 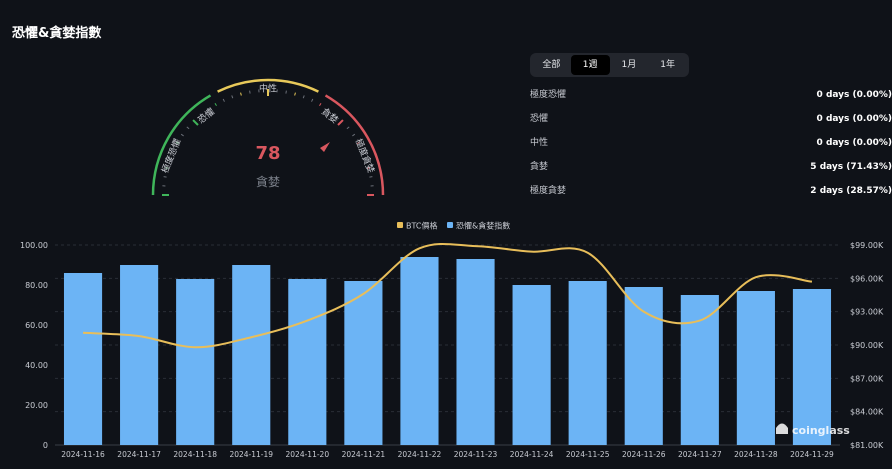 I want to click on gauge-value: 78, so click(x=267, y=153).